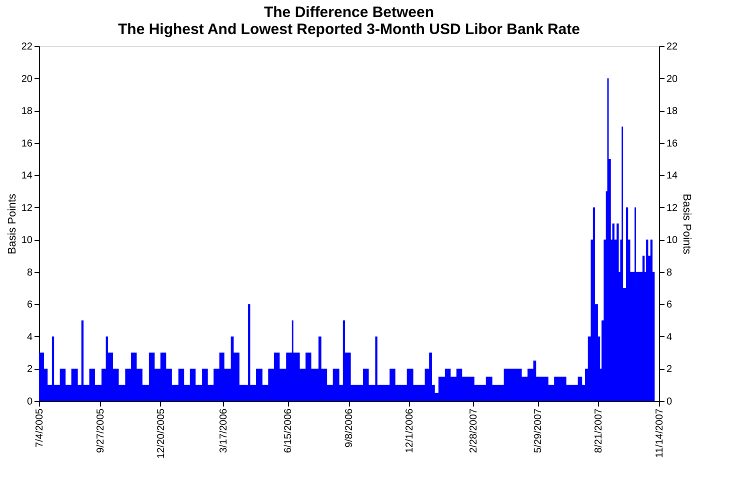 This screenshot has height=504, width=746. Describe the element at coordinates (27, 176) in the screenshot. I see `y-tick-label: 14` at that location.